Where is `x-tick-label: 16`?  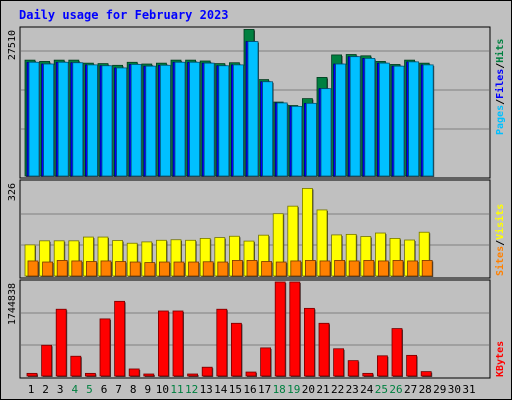
x-tick-label: 16 is located at coordinates (249, 389).